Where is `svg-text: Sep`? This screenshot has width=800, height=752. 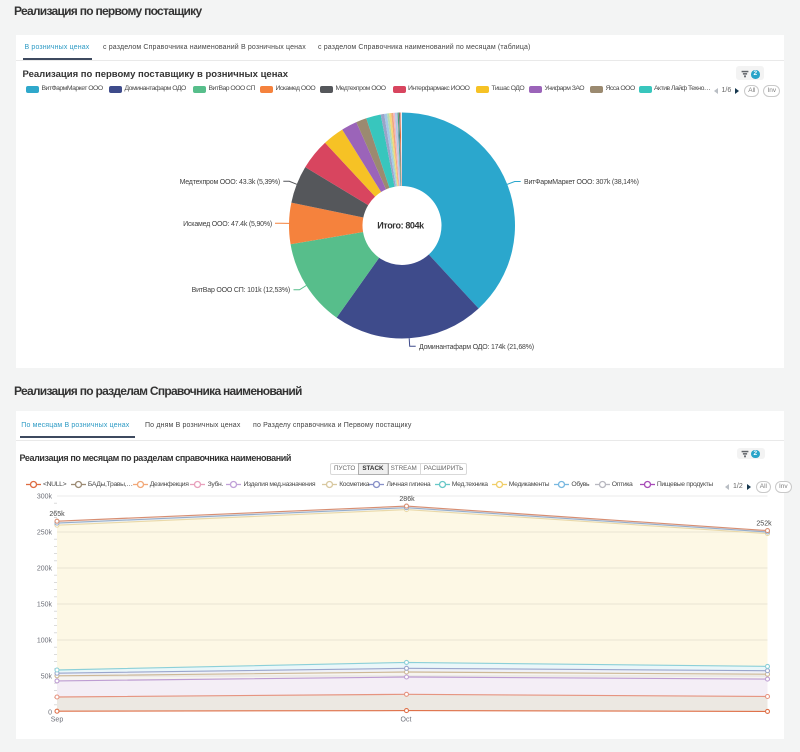
svg-text: Sep is located at coordinates (57, 720).